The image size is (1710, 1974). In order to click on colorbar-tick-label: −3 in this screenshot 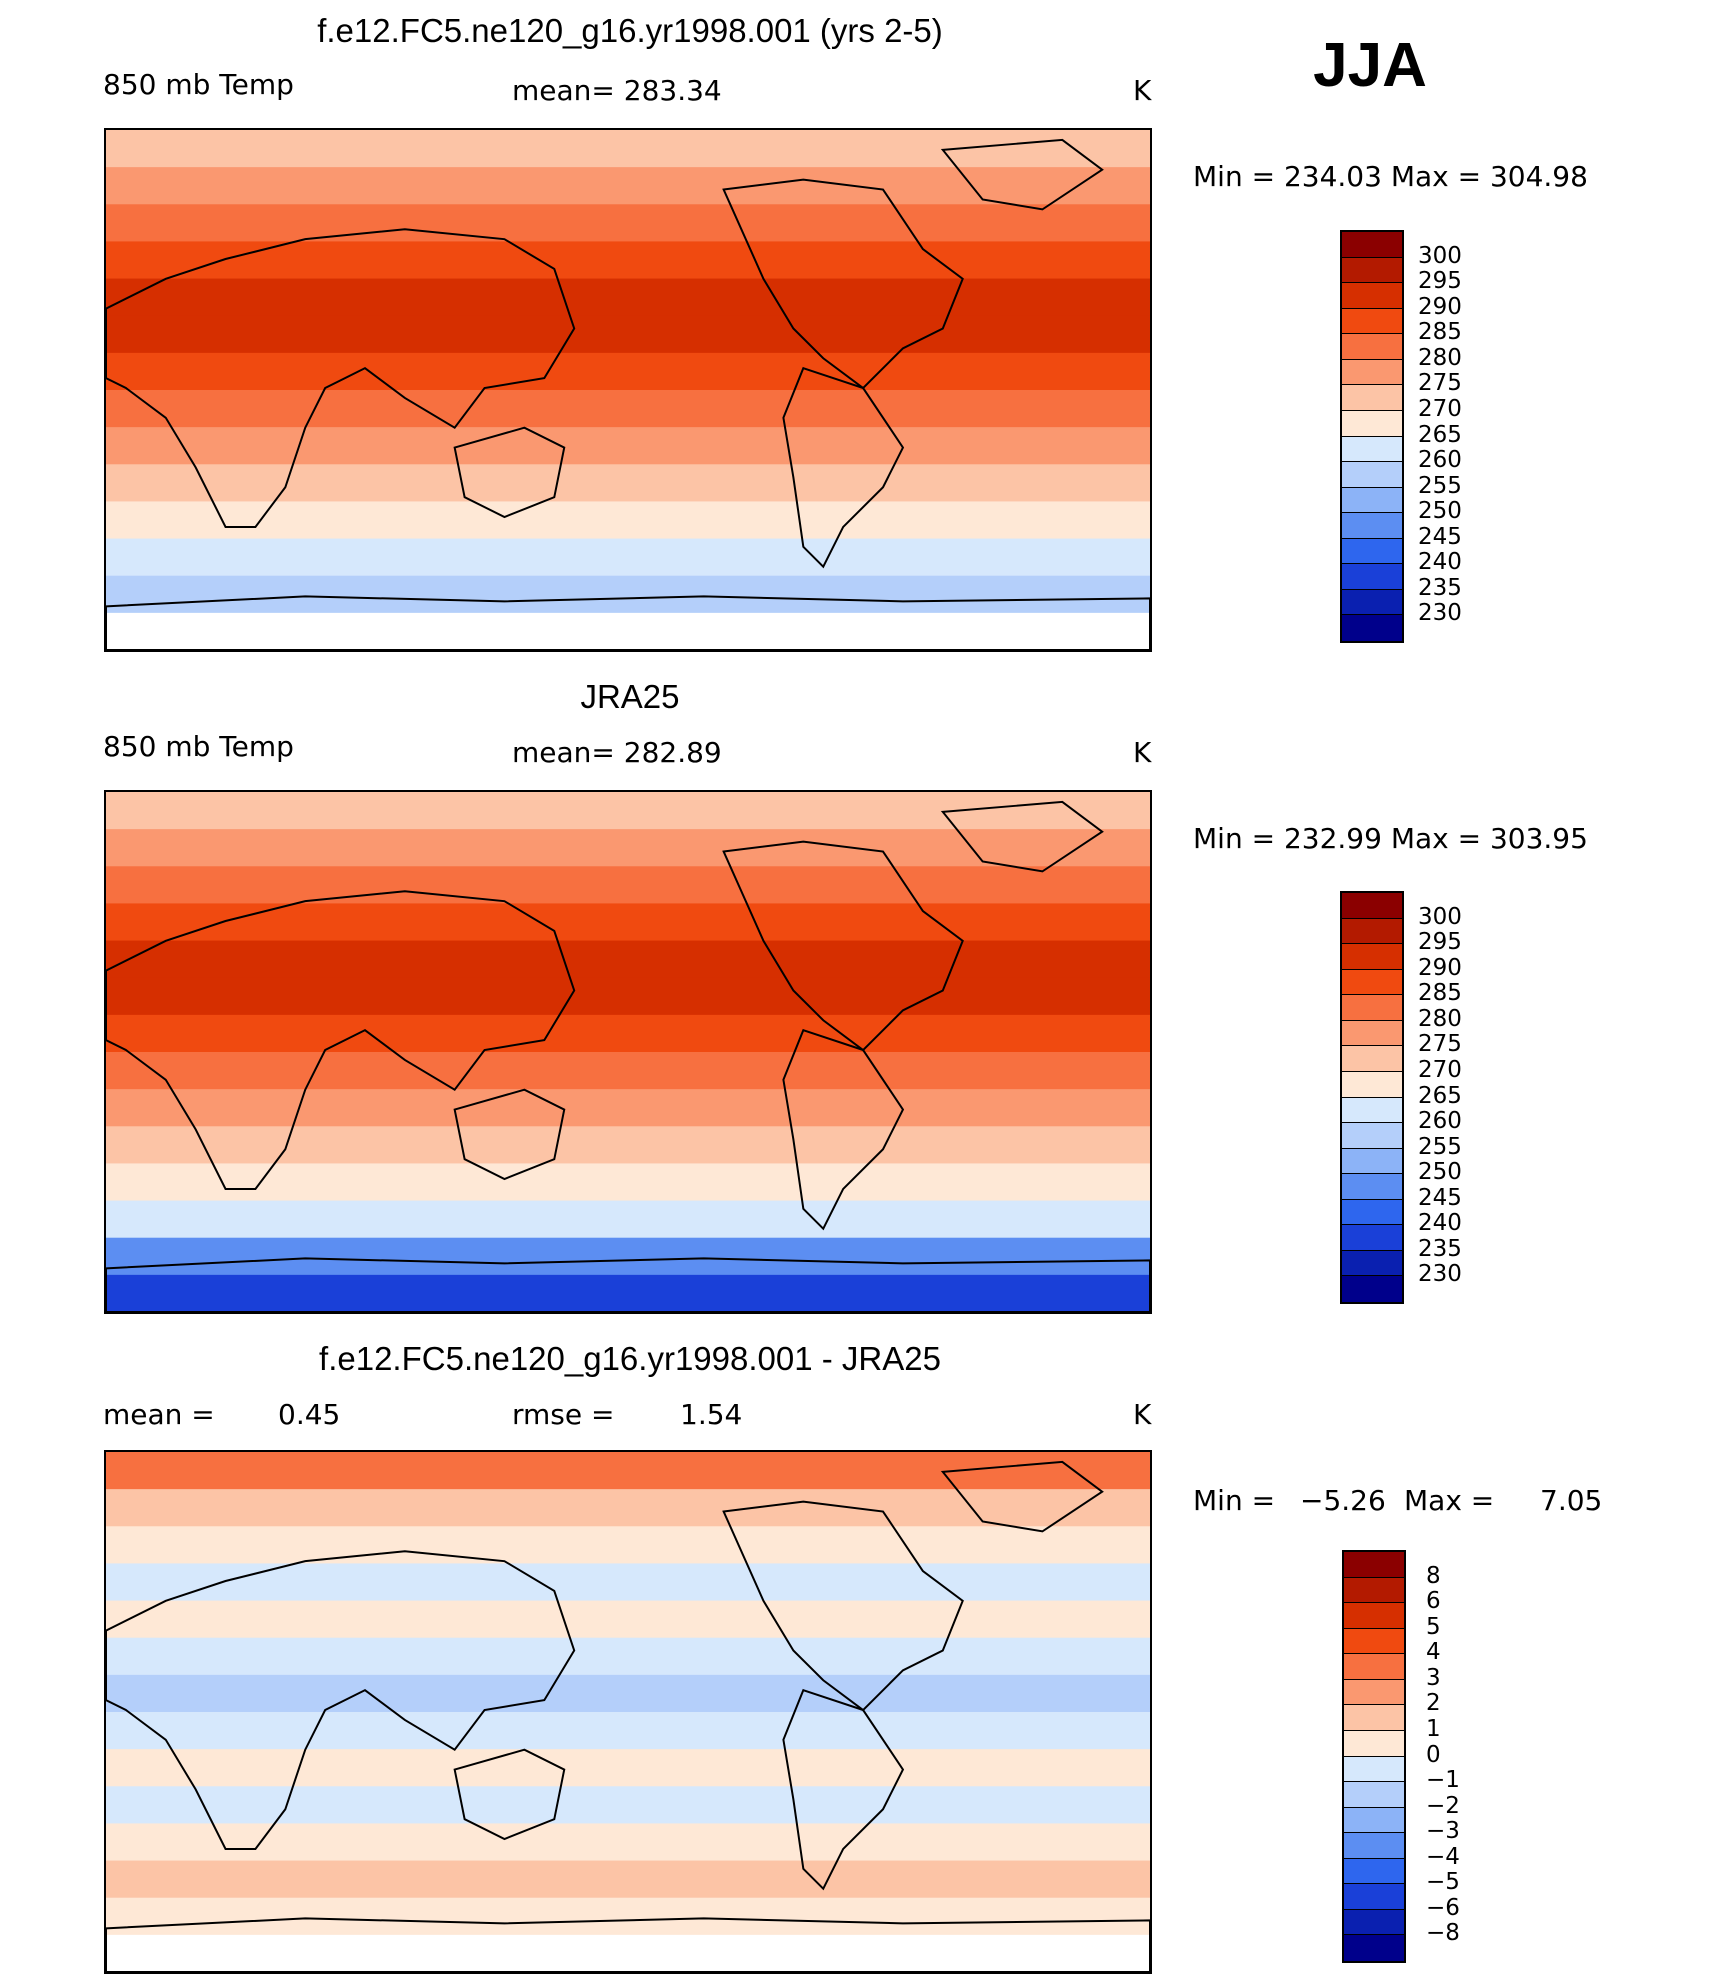, I will do `click(1443, 1831)`.